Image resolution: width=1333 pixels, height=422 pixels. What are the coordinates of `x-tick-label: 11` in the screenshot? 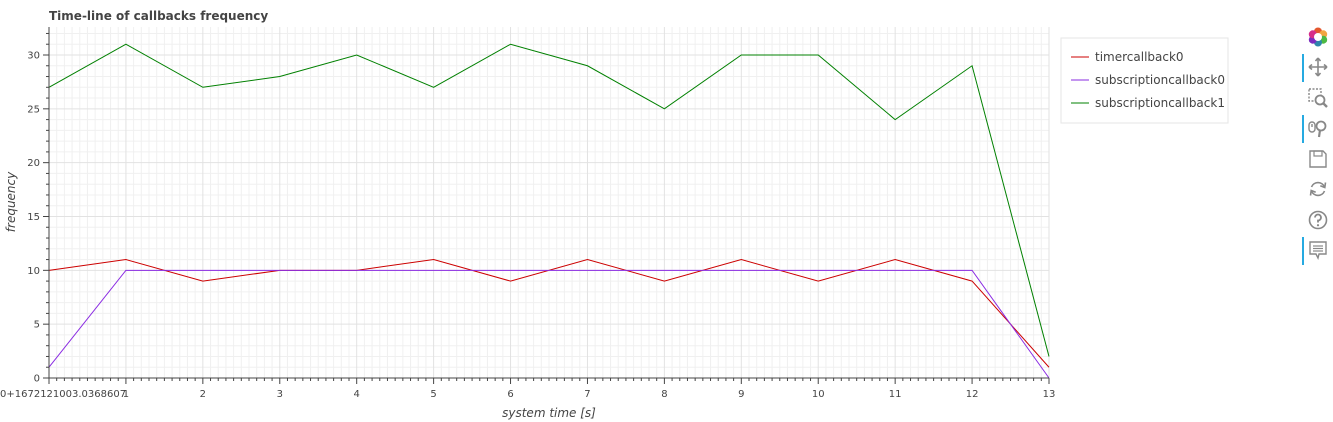 It's located at (895, 394).